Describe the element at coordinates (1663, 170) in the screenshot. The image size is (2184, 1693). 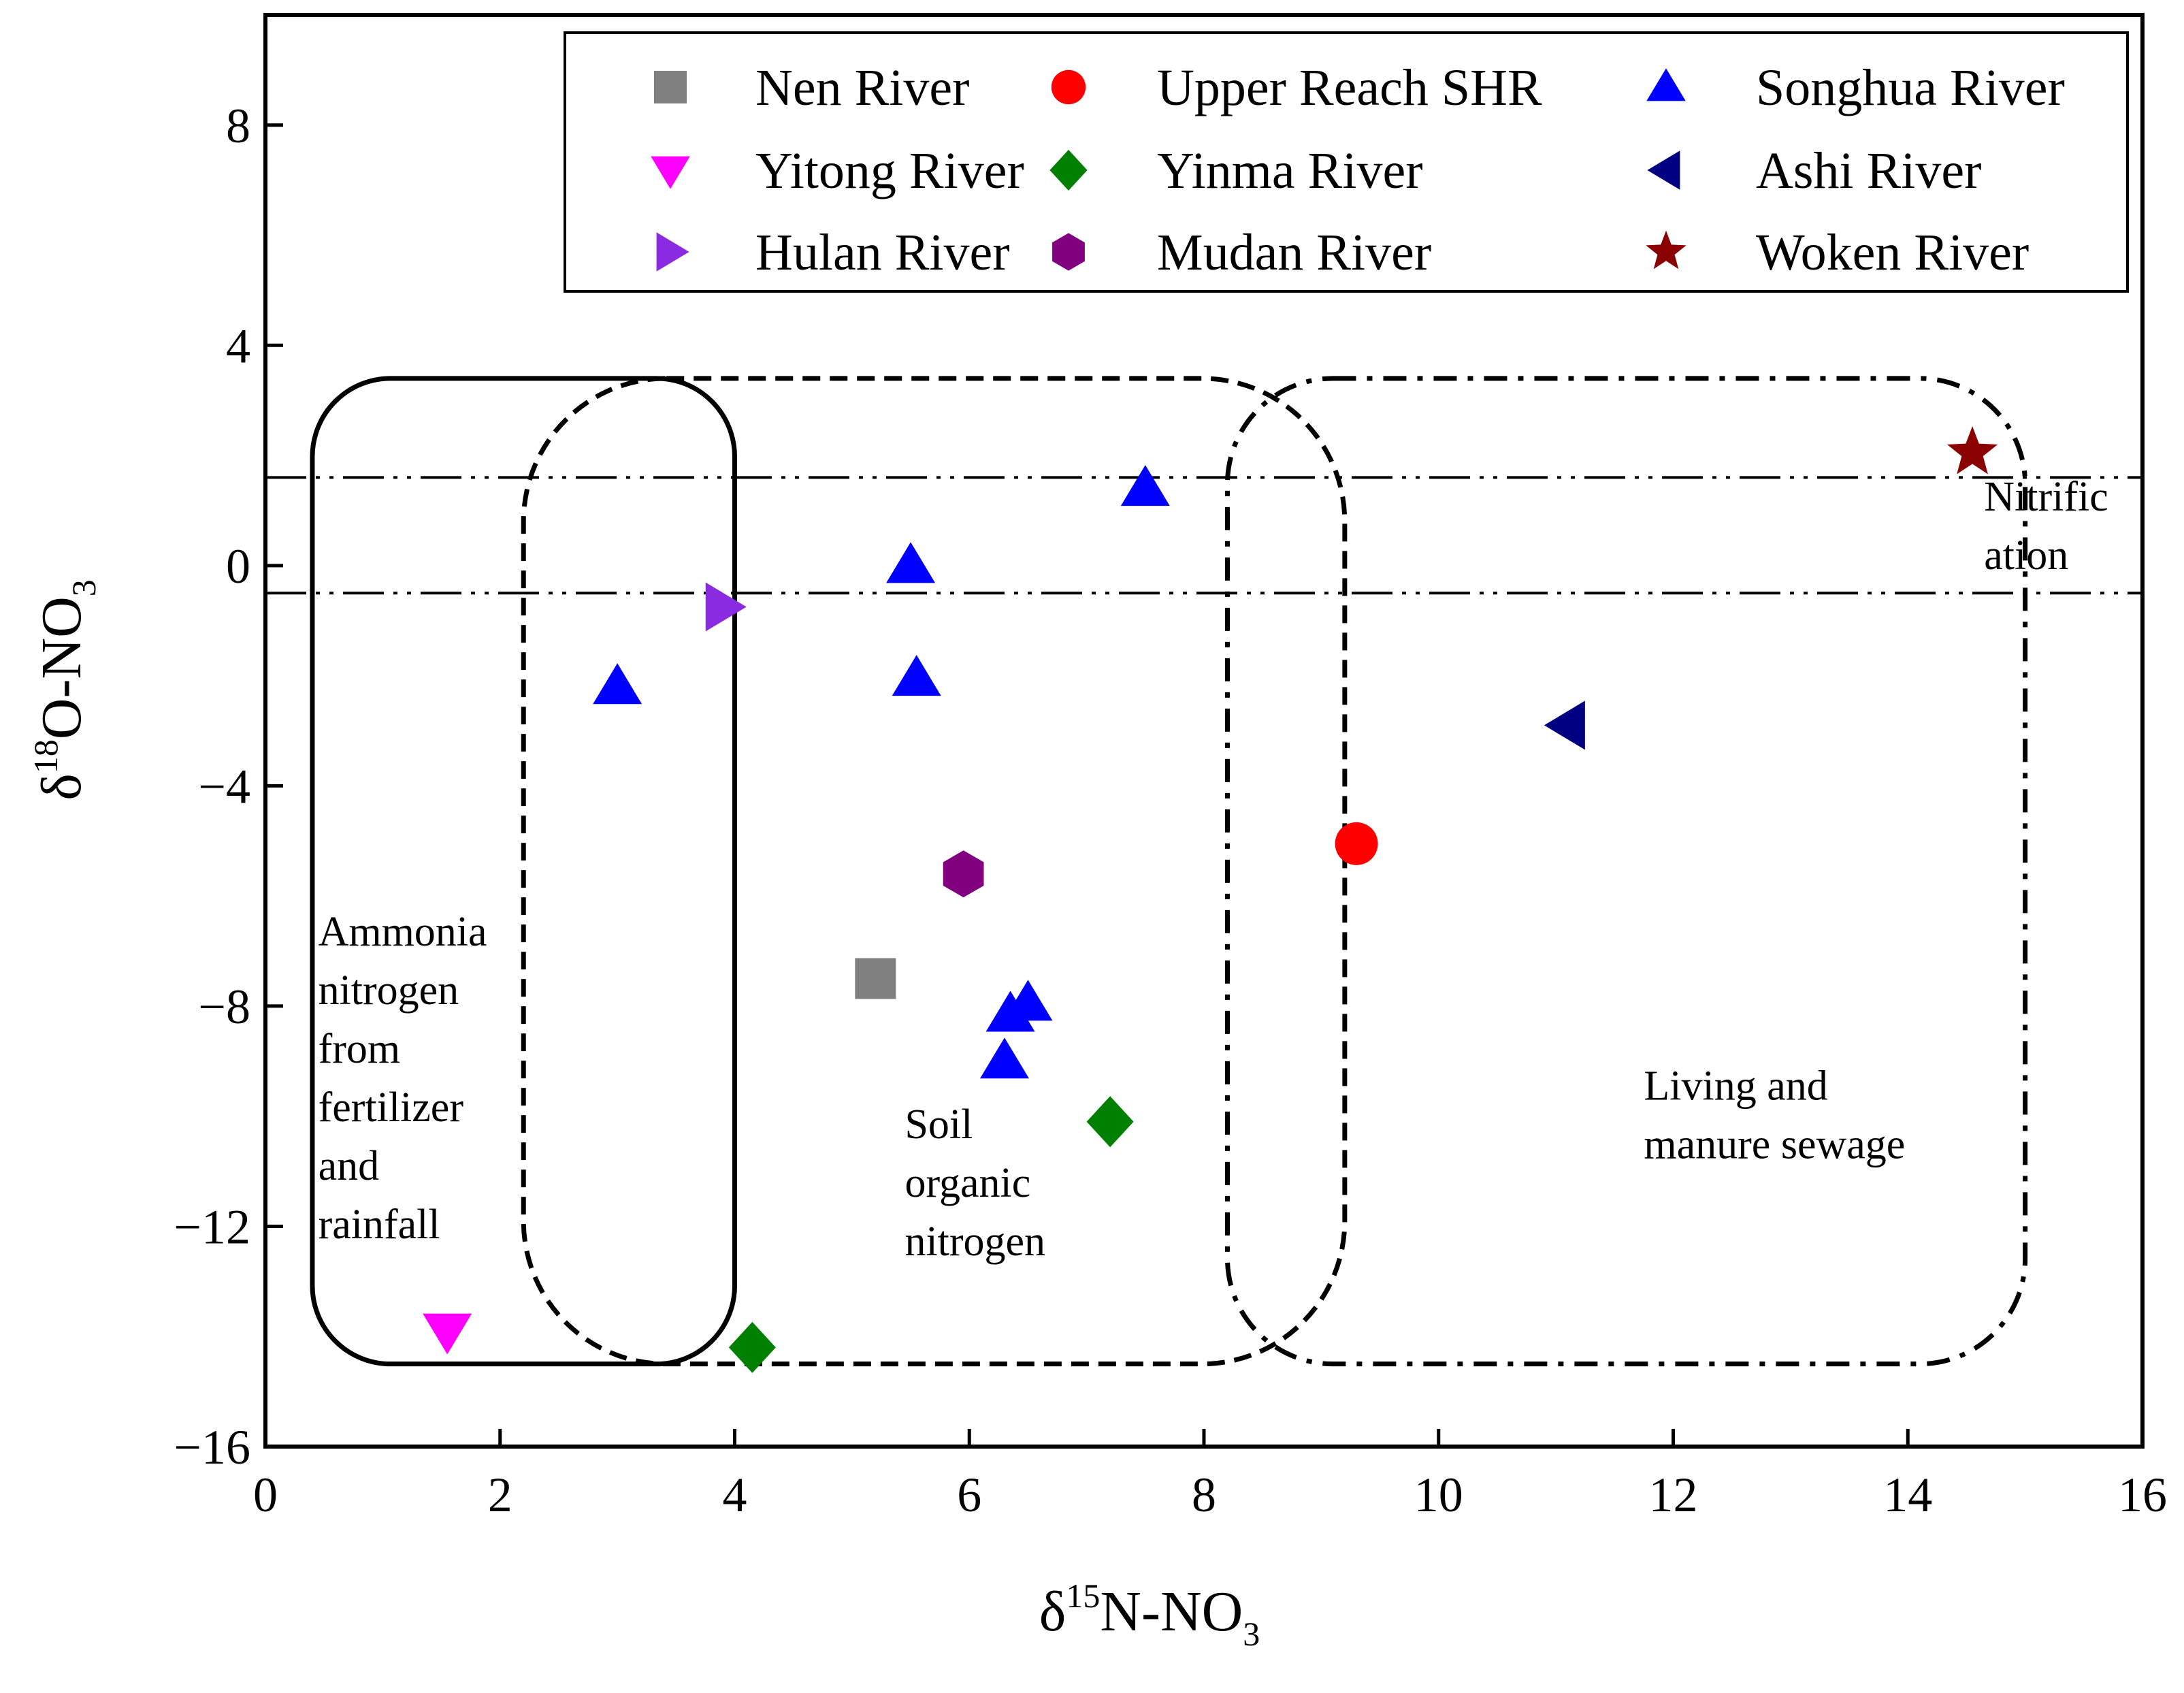
I see `legend-marker-ashi-river` at that location.